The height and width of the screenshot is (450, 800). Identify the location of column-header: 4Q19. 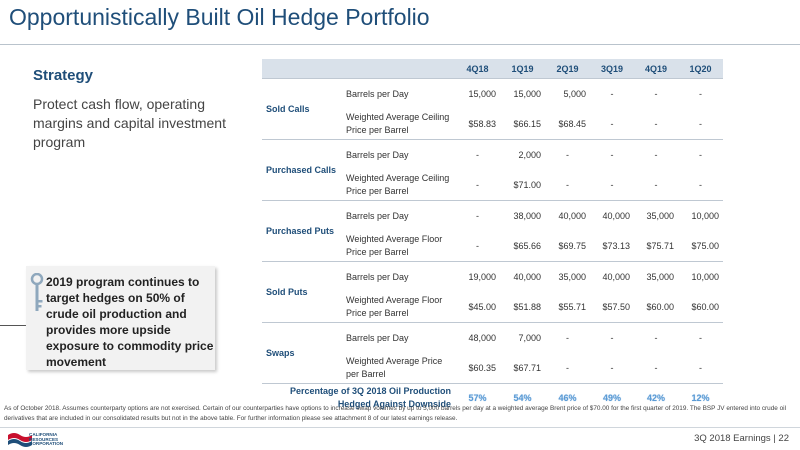
(656, 69).